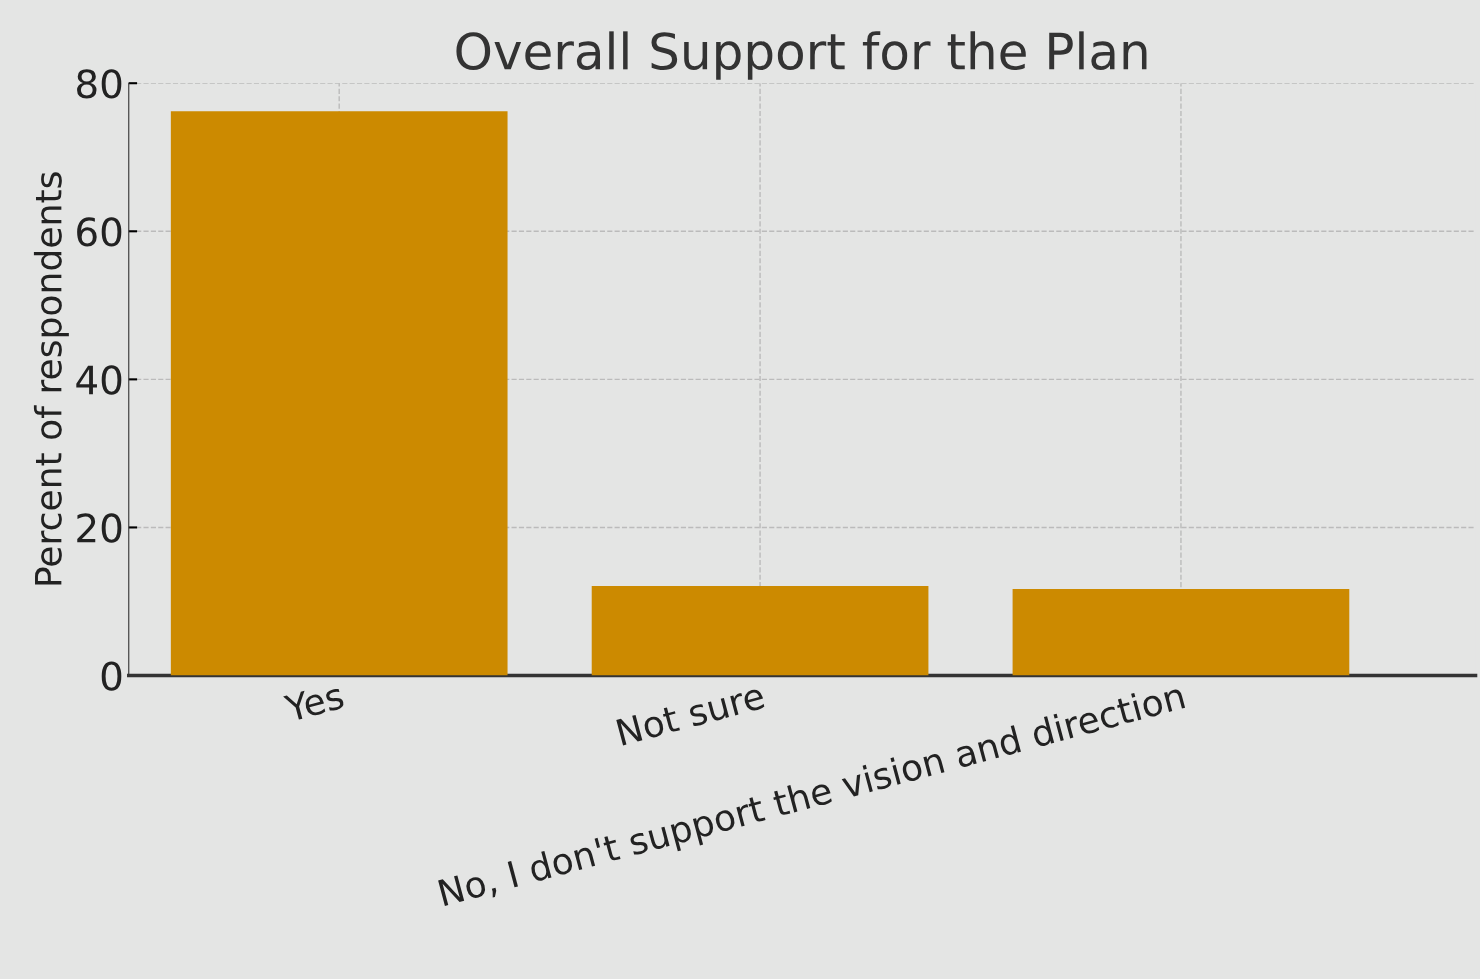  I want to click on y-tick-label: 40, so click(99, 380).